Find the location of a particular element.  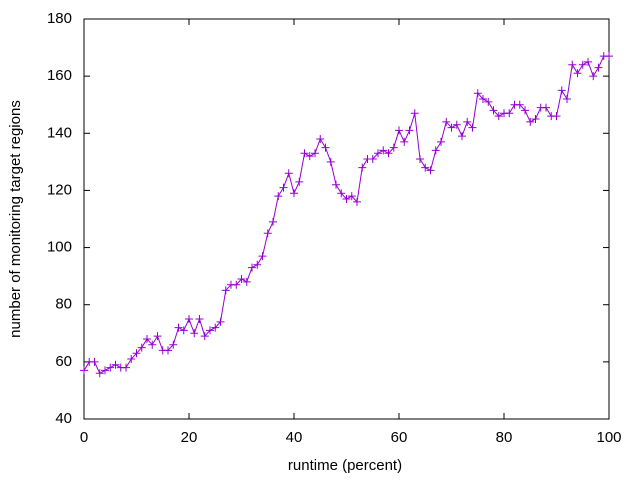

y-tick-label: 120 is located at coordinates (59, 189).